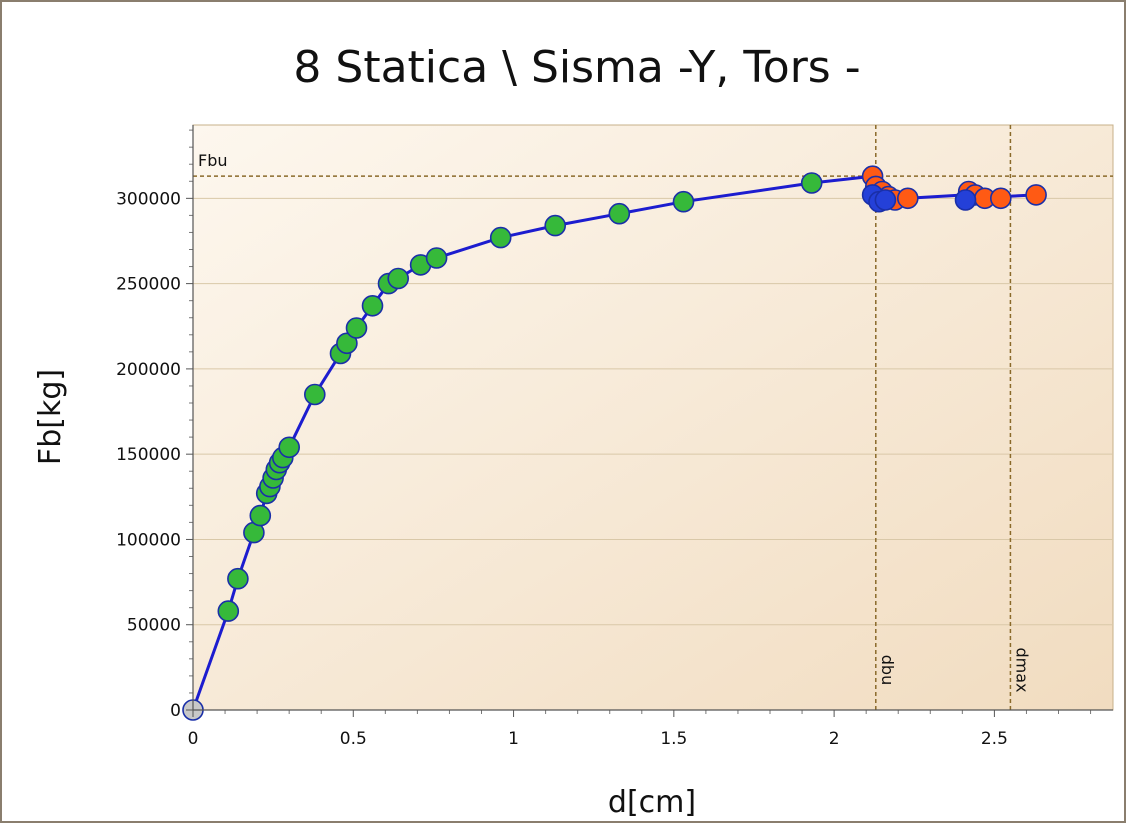 This screenshot has width=1126, height=823. Describe the element at coordinates (213, 160) in the screenshot. I see `fbu-label: Fbu` at that location.